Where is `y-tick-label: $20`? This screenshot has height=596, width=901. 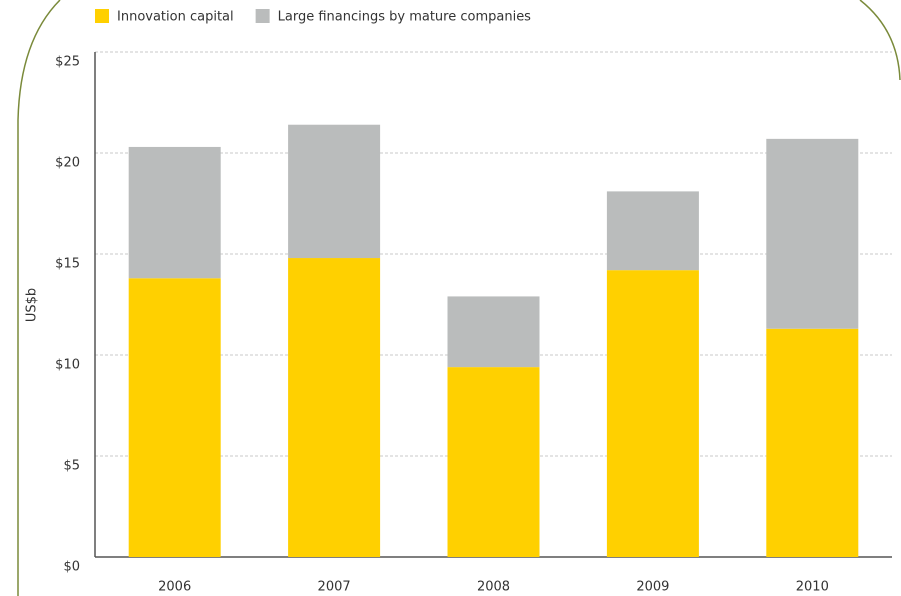 y-tick-label: $20 is located at coordinates (67, 163).